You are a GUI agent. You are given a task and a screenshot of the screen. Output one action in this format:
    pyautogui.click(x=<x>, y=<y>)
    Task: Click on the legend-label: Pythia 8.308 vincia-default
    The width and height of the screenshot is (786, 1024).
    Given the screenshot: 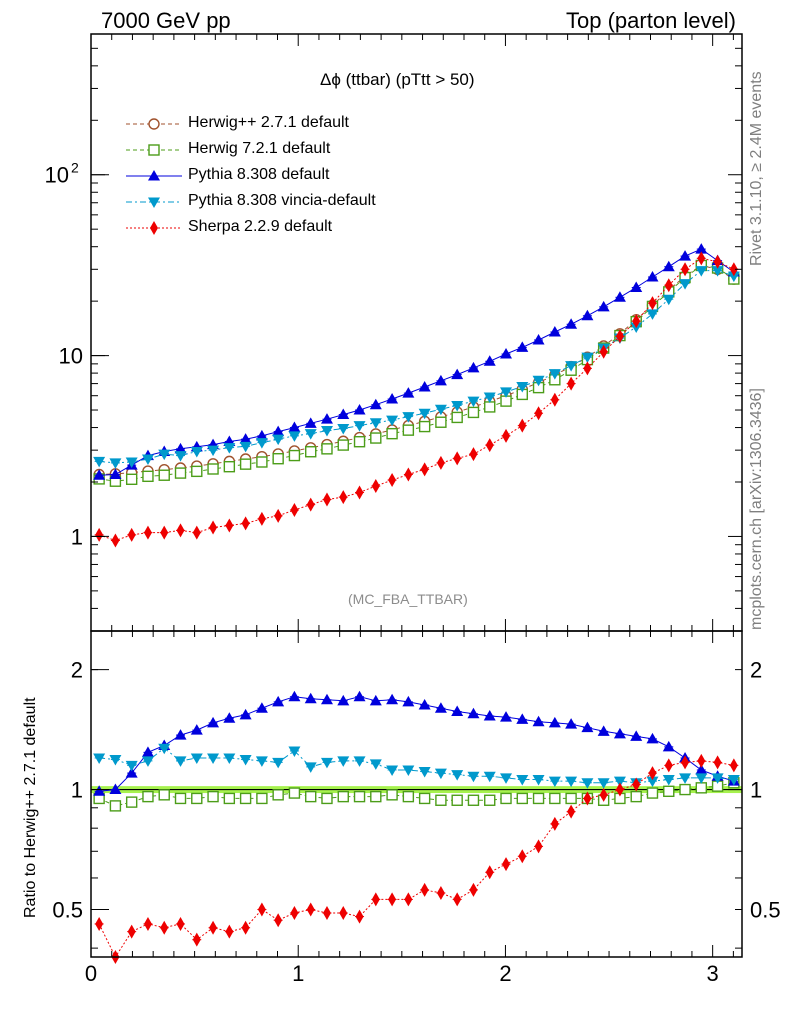 What is the action you would take?
    pyautogui.click(x=282, y=200)
    